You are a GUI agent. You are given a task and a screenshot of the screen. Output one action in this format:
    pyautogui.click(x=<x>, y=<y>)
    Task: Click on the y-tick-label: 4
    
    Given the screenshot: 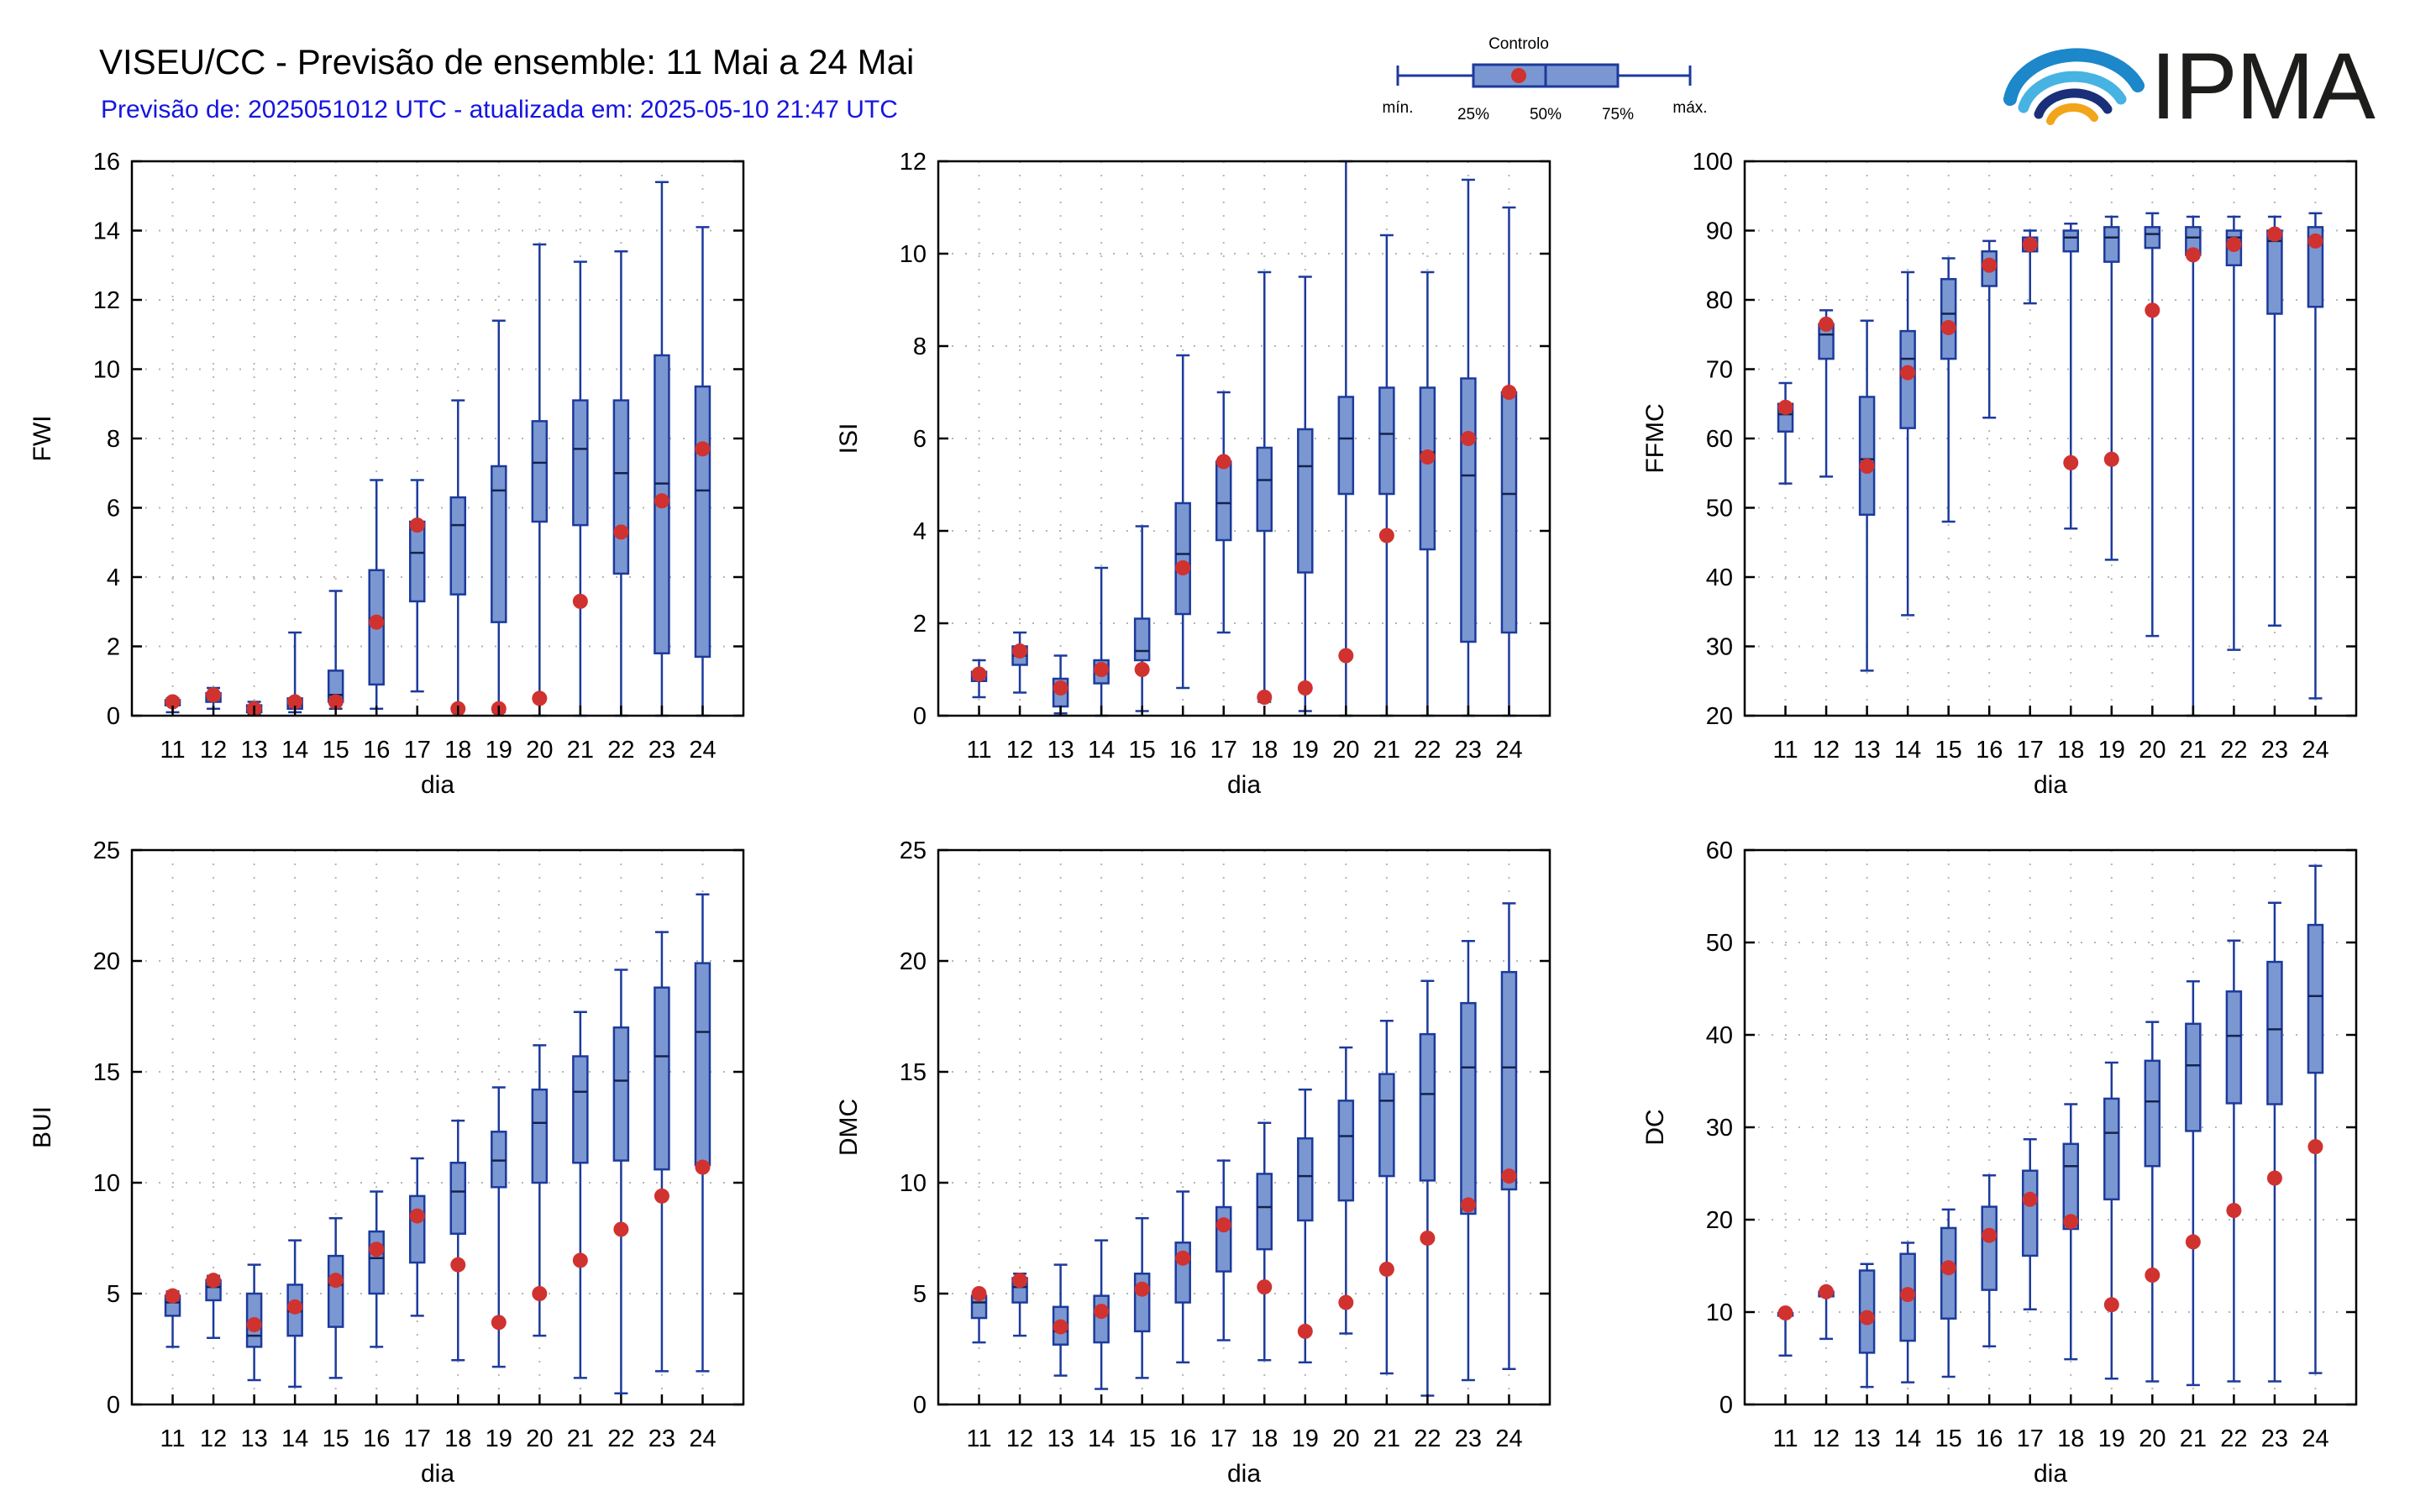 What is the action you would take?
    pyautogui.click(x=920, y=531)
    